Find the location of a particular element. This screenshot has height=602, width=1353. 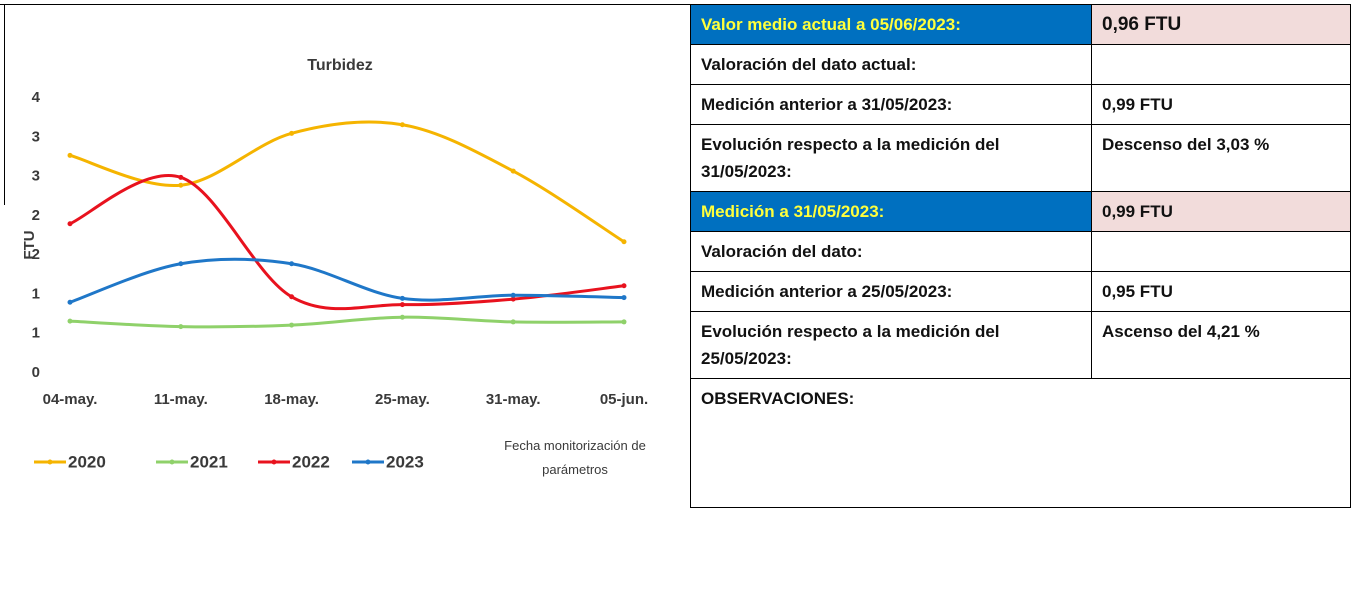

x-axis-label: Fecha monitorización de parámetros is located at coordinates (575, 457).